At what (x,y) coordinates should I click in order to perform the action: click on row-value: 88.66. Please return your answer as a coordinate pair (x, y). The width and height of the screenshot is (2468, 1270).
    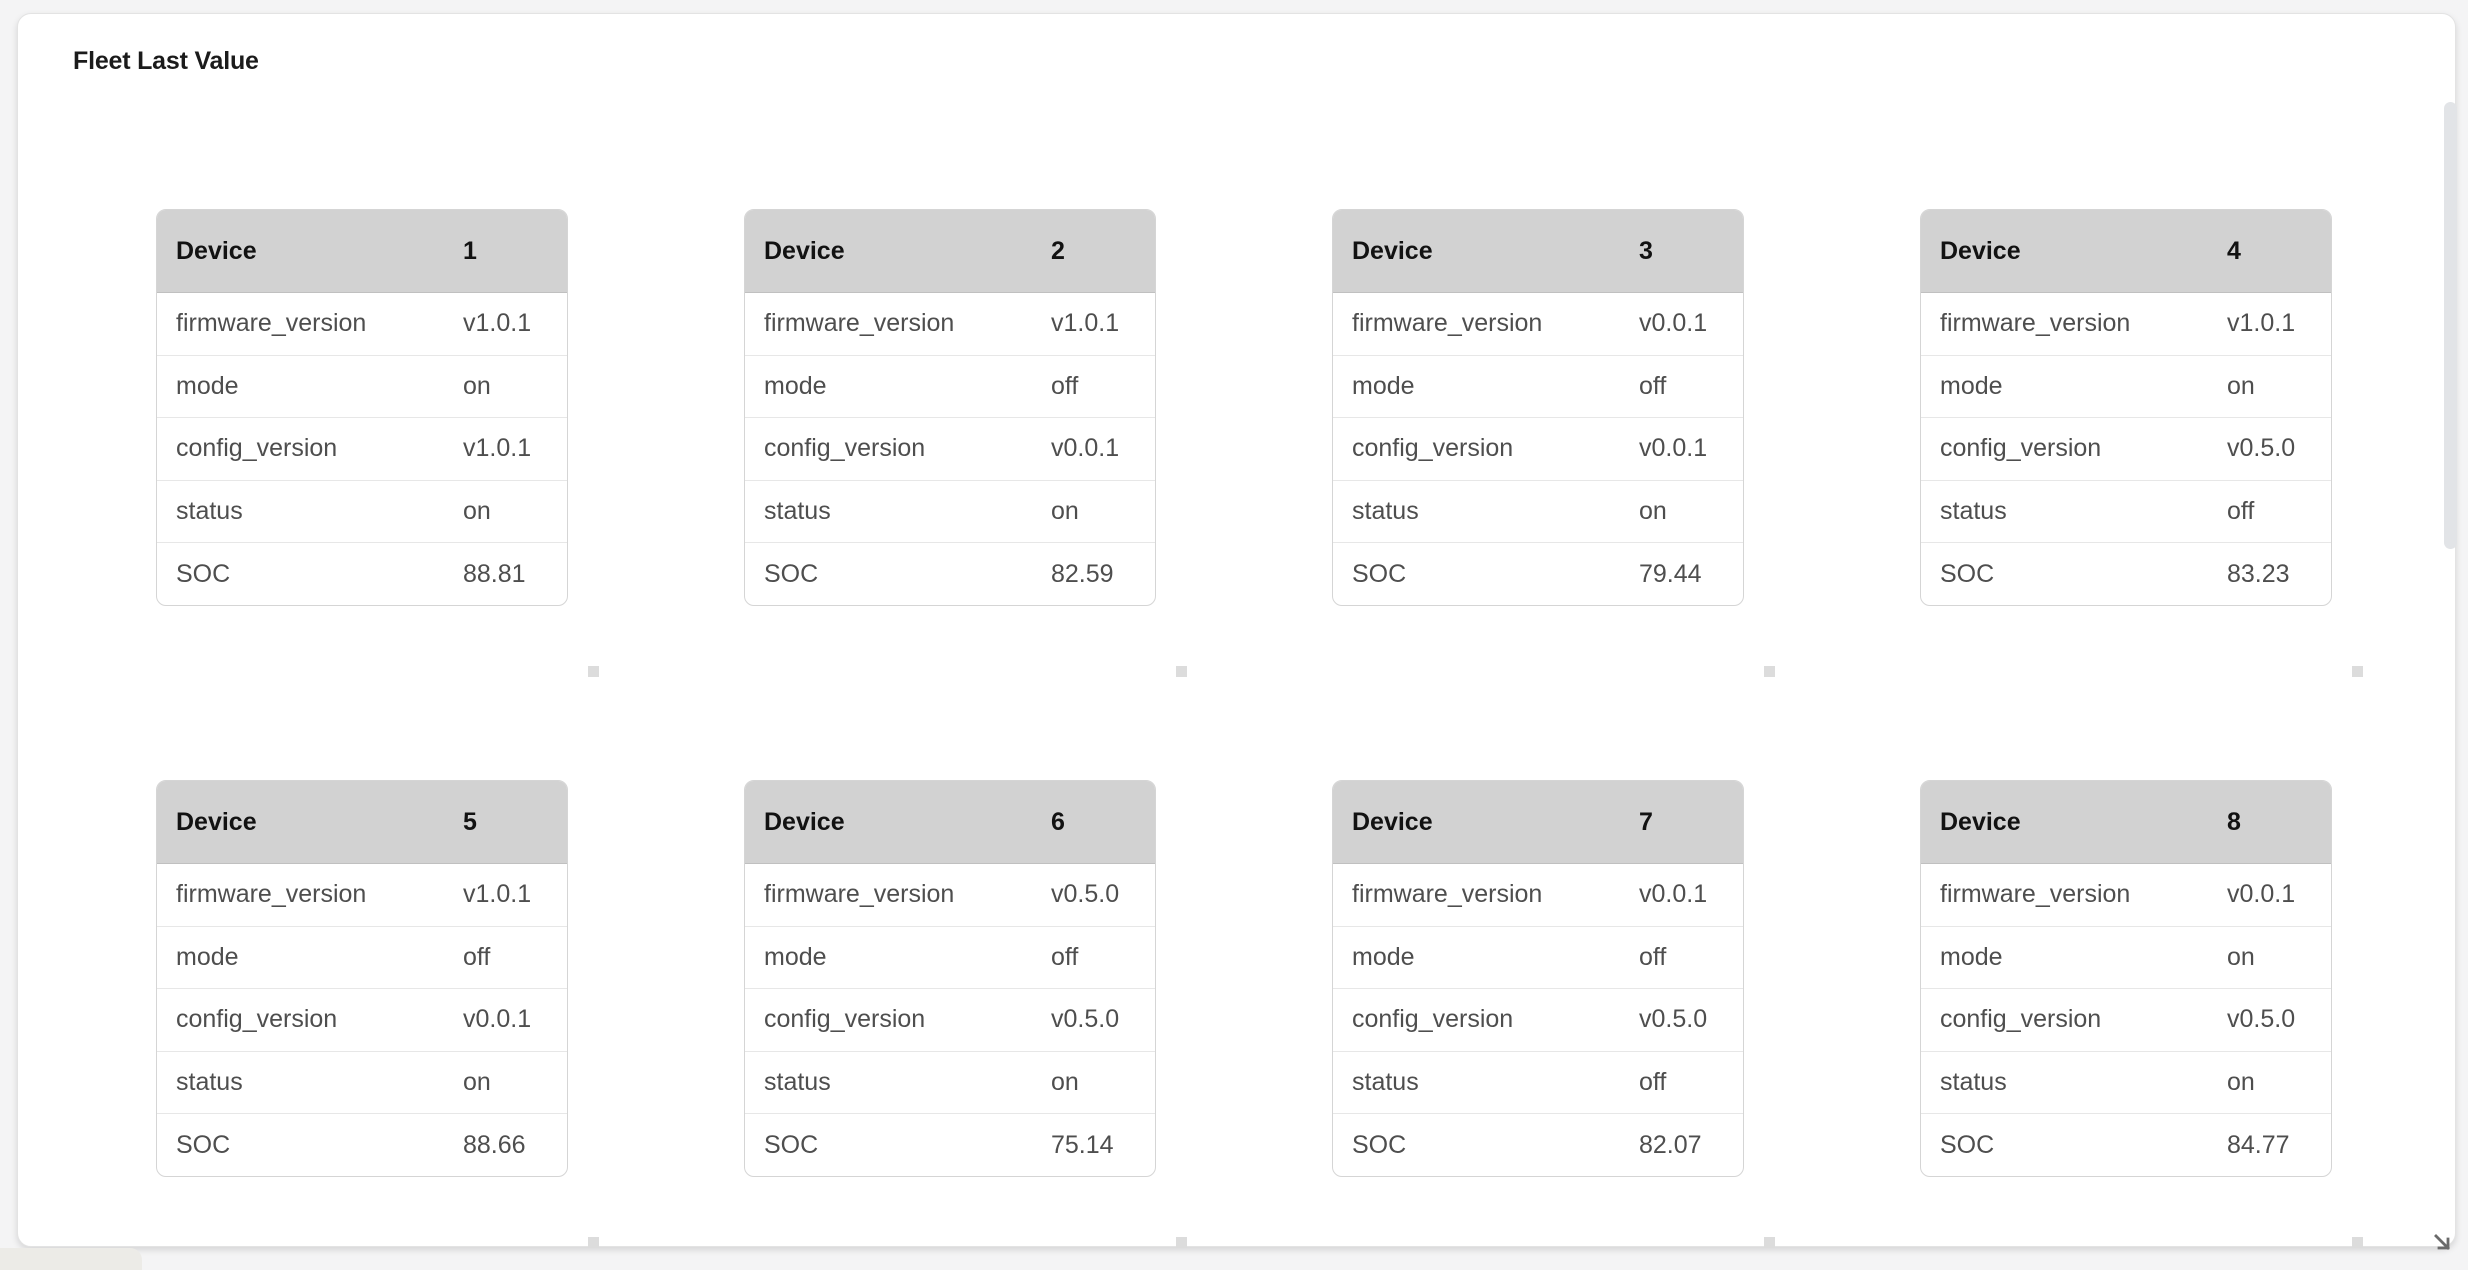
    Looking at the image, I should click on (494, 1144).